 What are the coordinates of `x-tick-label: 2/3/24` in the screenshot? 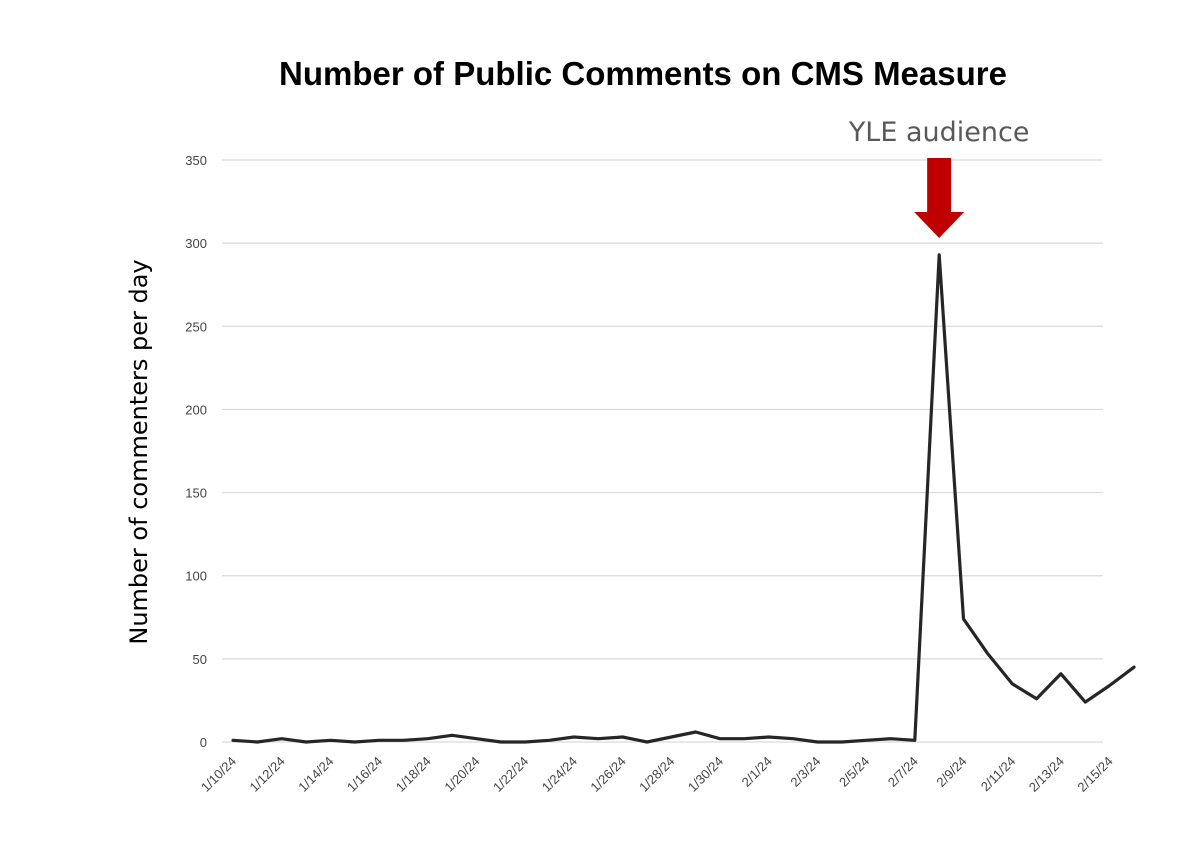 It's located at (805, 772).